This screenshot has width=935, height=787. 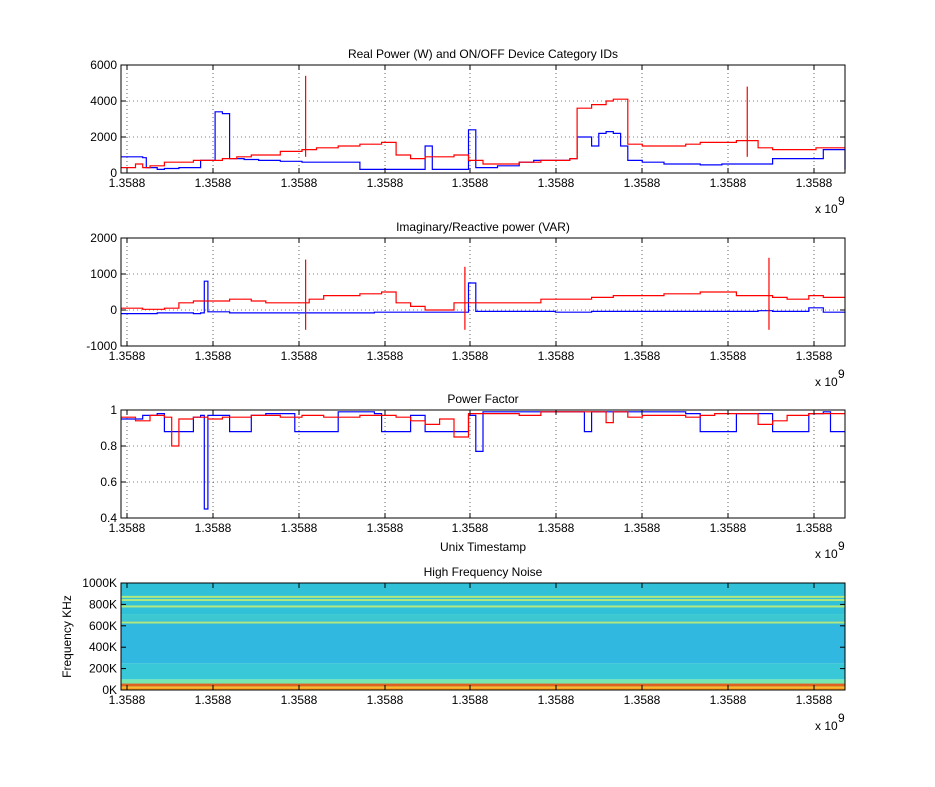 I want to click on y-tick-label-1: 0.6, so click(x=108, y=482).